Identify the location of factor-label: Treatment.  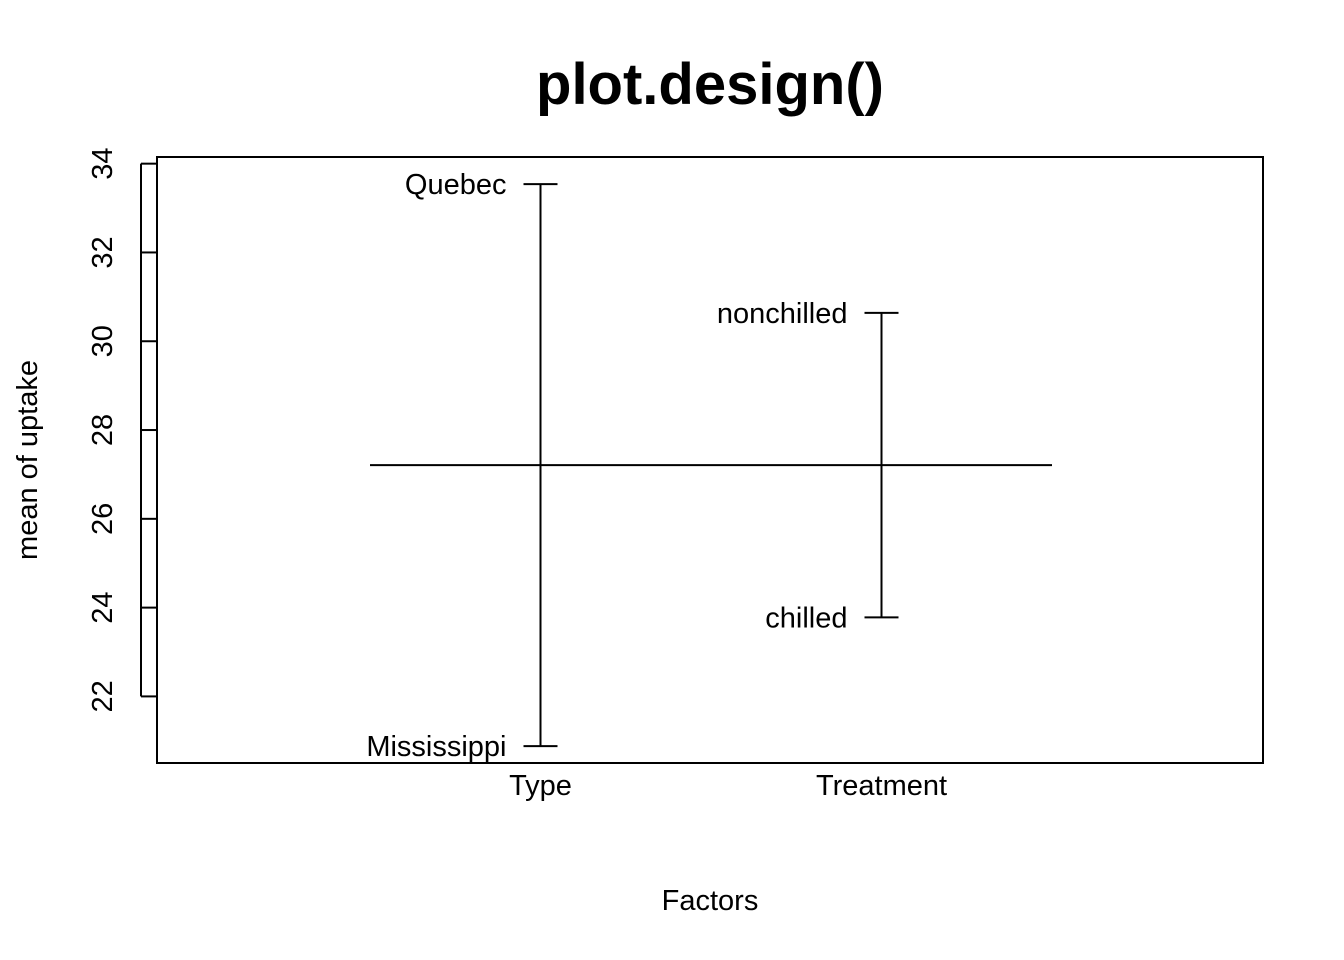
(881, 786).